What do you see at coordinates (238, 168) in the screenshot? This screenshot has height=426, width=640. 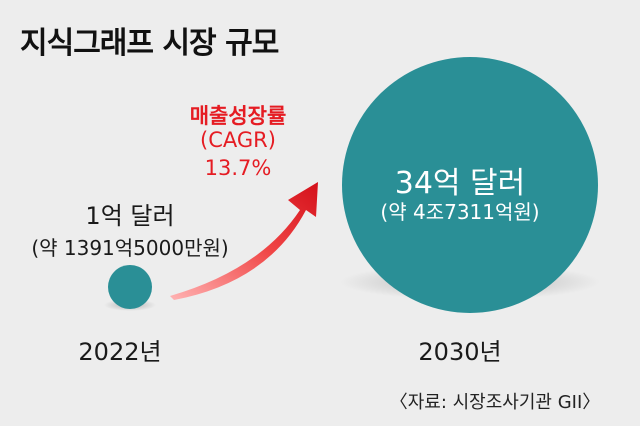 I see `growth-value: 13.7%` at bounding box center [238, 168].